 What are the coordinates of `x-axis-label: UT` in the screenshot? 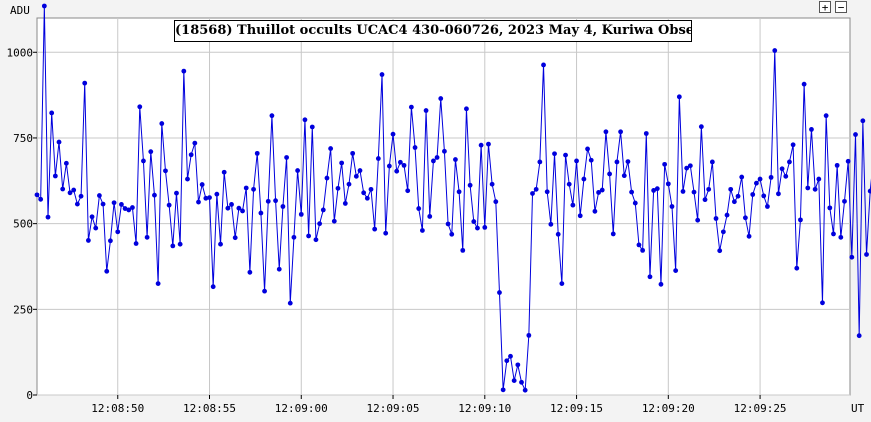 It's located at (858, 408).